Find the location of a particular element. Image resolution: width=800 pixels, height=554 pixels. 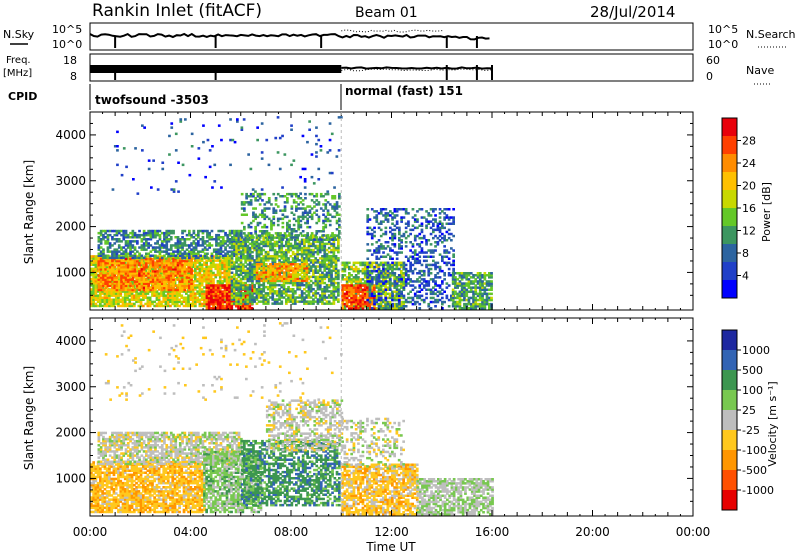

nave-line is located at coordinates (417, 70).